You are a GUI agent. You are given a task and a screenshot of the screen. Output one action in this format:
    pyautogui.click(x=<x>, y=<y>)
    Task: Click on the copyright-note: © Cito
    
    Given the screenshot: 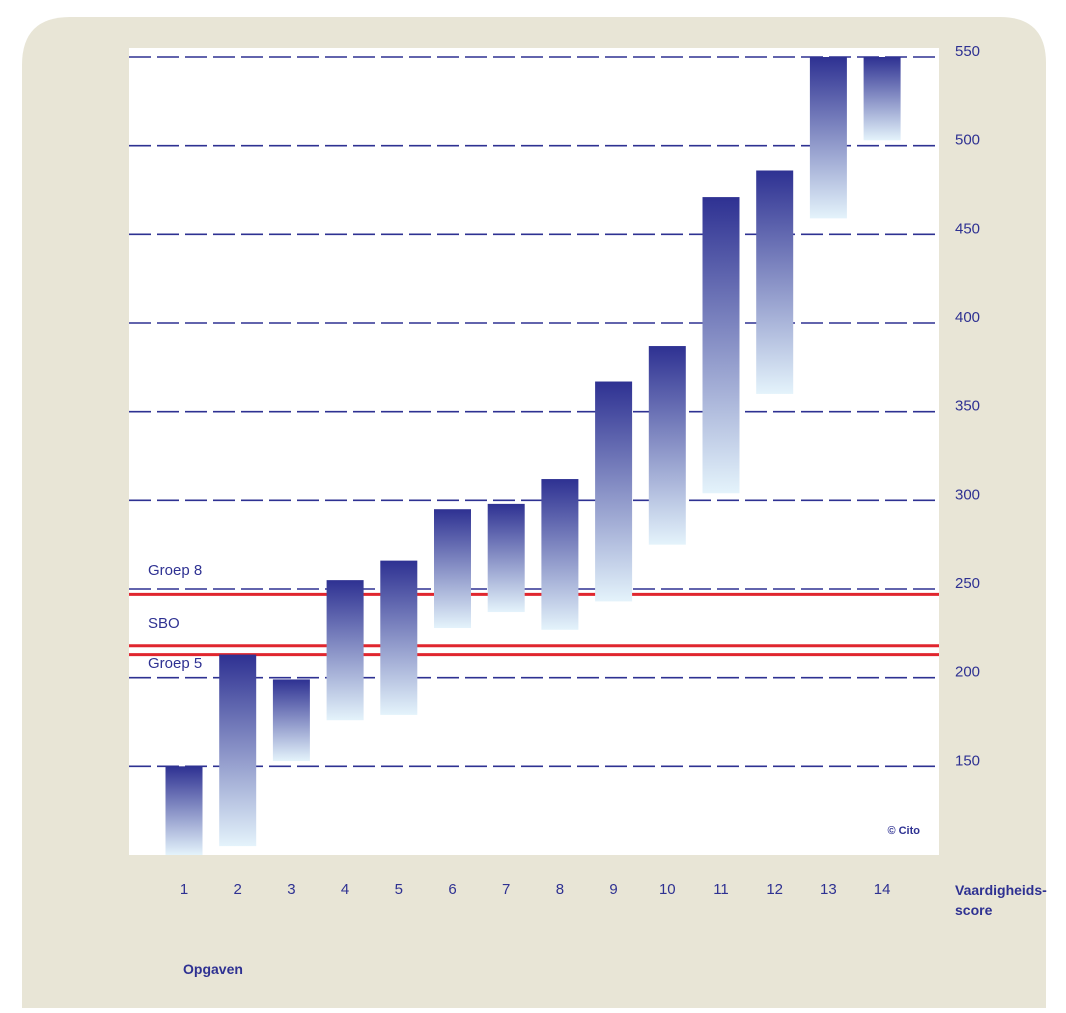 What is the action you would take?
    pyautogui.click(x=903, y=831)
    